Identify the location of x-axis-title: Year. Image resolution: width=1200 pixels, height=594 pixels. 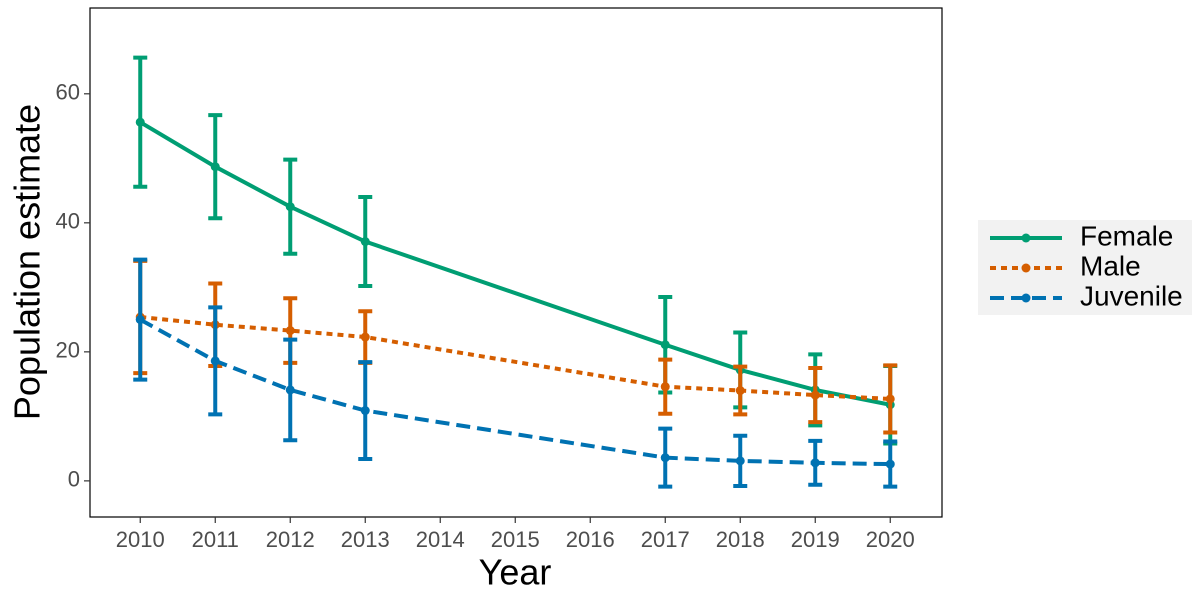
(515, 572).